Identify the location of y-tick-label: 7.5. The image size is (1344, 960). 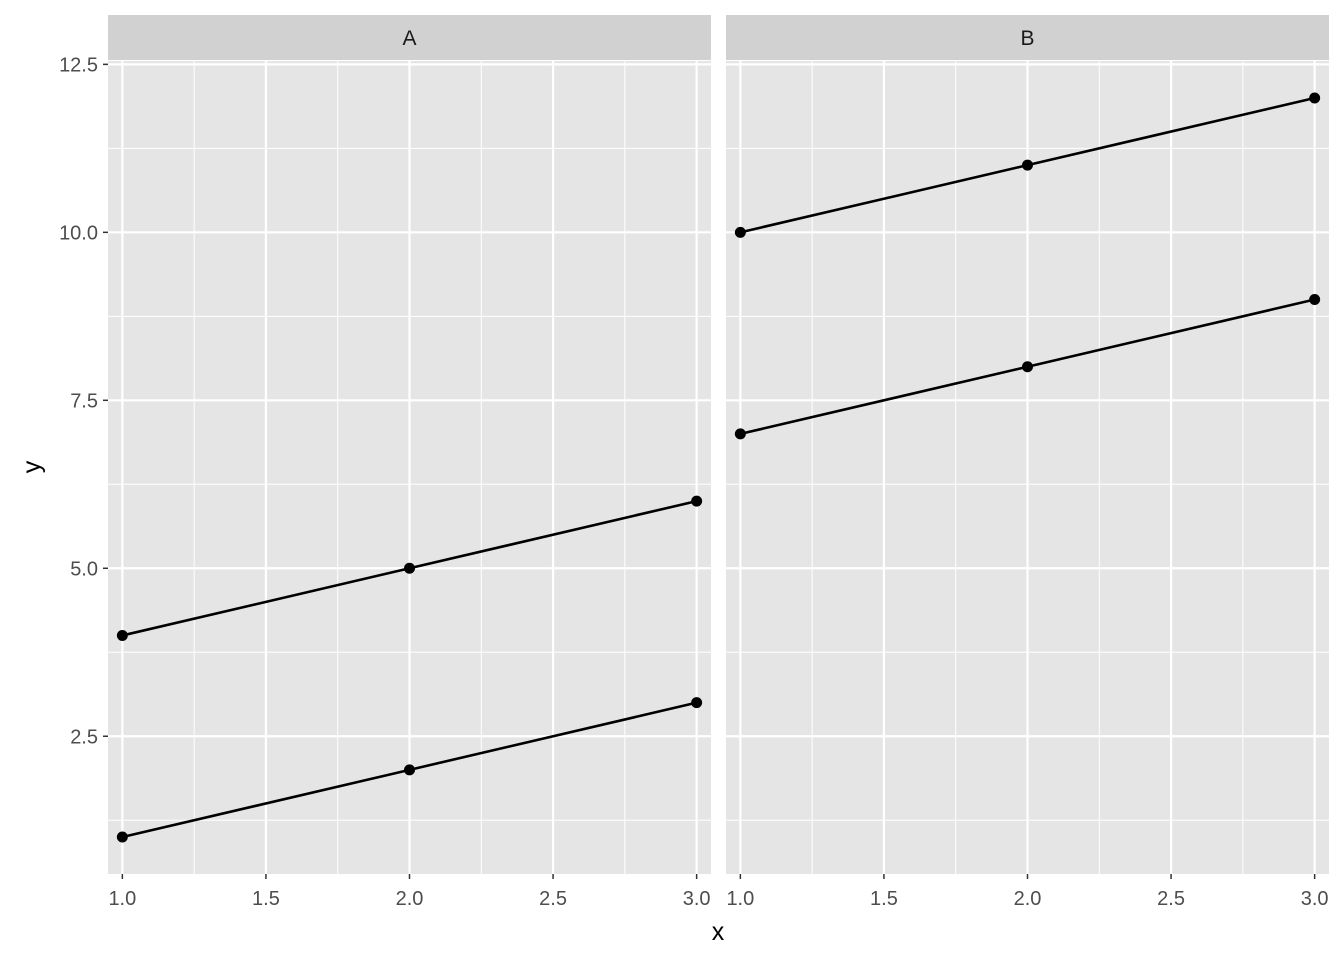
(84, 401).